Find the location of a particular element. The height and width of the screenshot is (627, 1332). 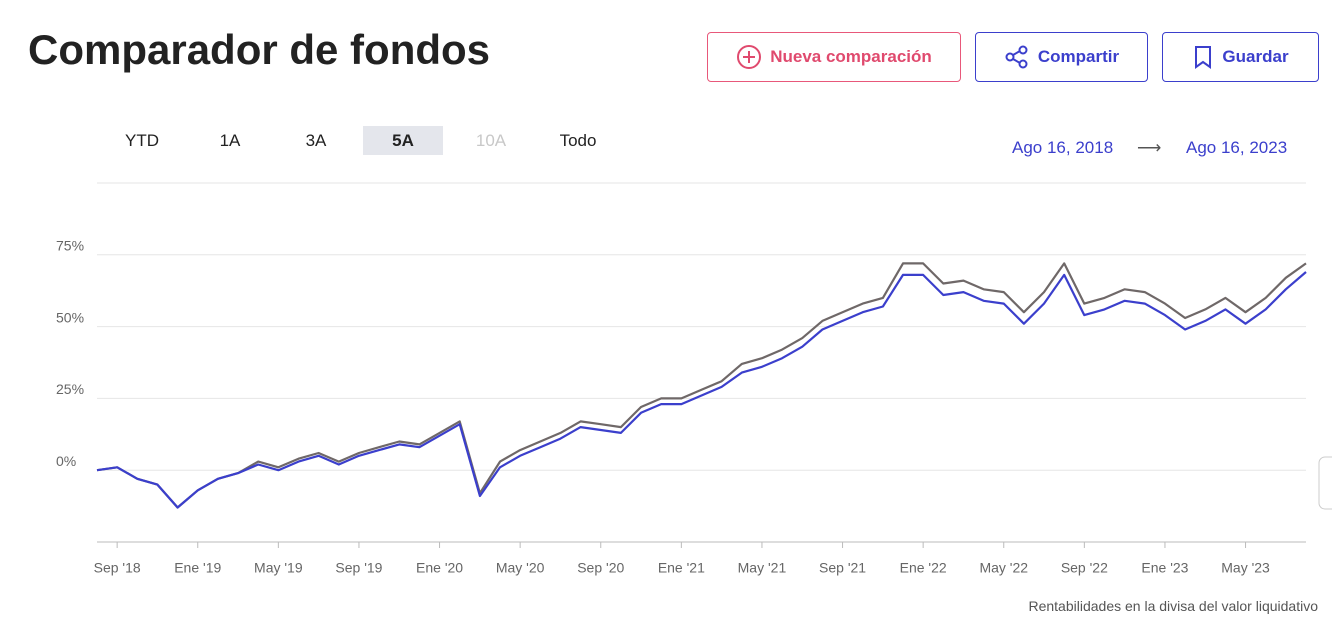

y-tick-label: 75% is located at coordinates (70, 246).